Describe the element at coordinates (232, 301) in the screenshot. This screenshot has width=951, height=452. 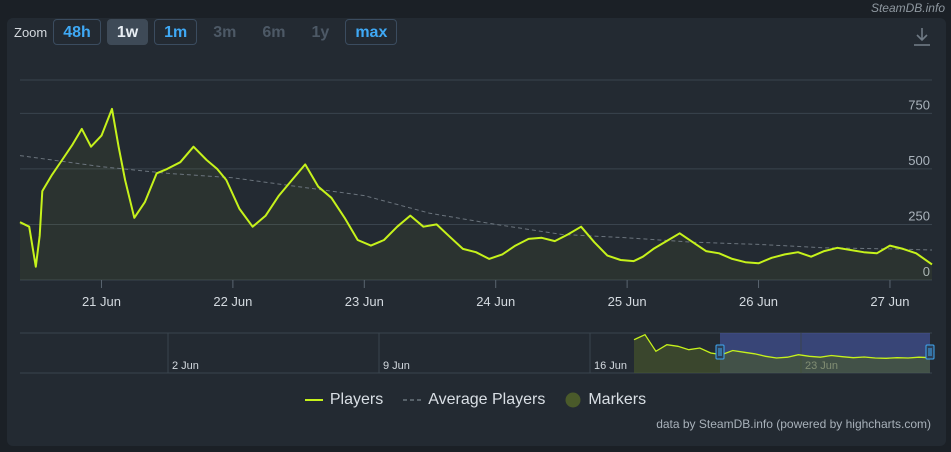
I see `x-tick-label: 22 Jun` at that location.